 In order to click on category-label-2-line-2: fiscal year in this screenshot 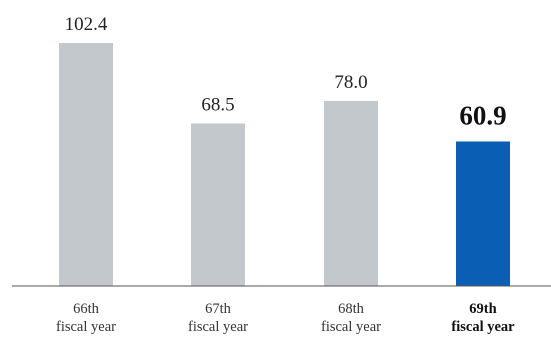, I will do `click(218, 327)`.